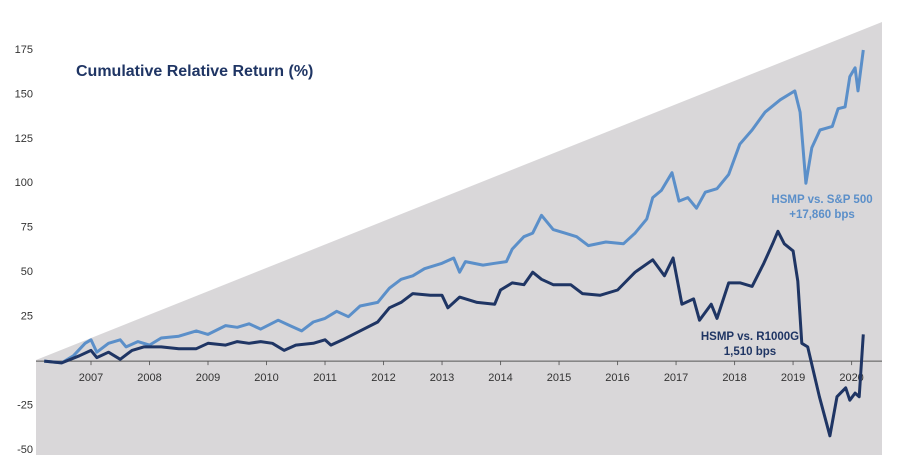  Describe the element at coordinates (266, 378) in the screenshot. I see `x-tick-label: 2010` at that location.